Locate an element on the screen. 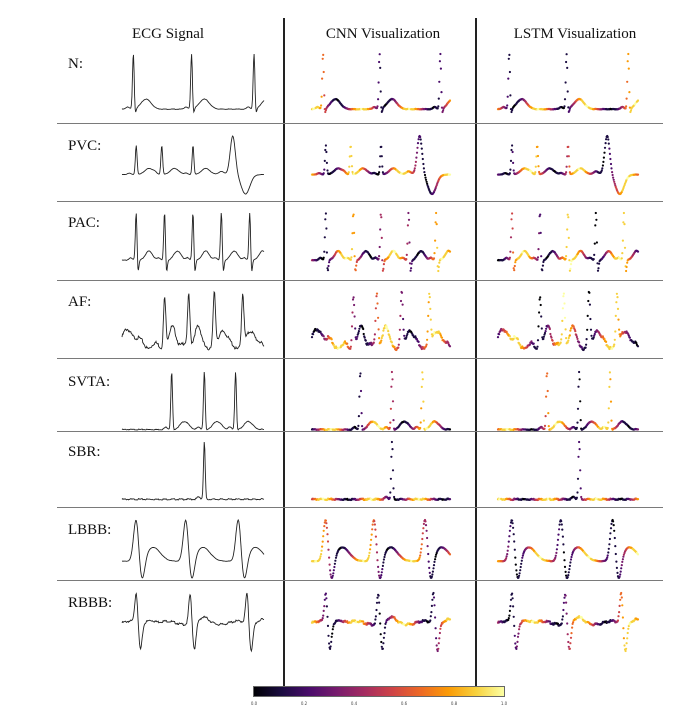 Image resolution: width=682 pixels, height=709 pixels. row-label-pac: PAC: is located at coordinates (84, 223).